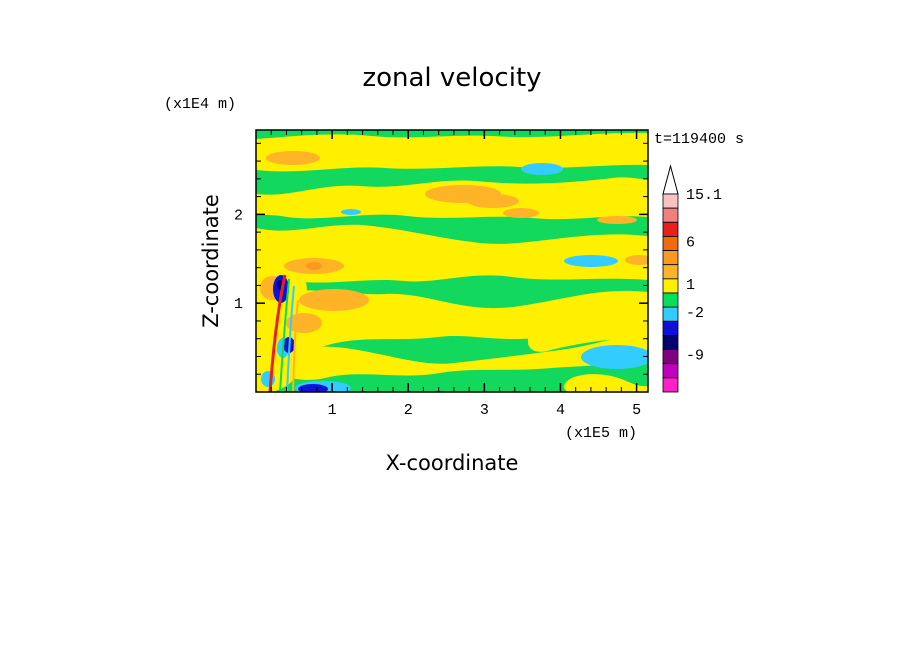 The image size is (904, 654). What do you see at coordinates (695, 356) in the screenshot?
I see `colorbar-label: -9` at bounding box center [695, 356].